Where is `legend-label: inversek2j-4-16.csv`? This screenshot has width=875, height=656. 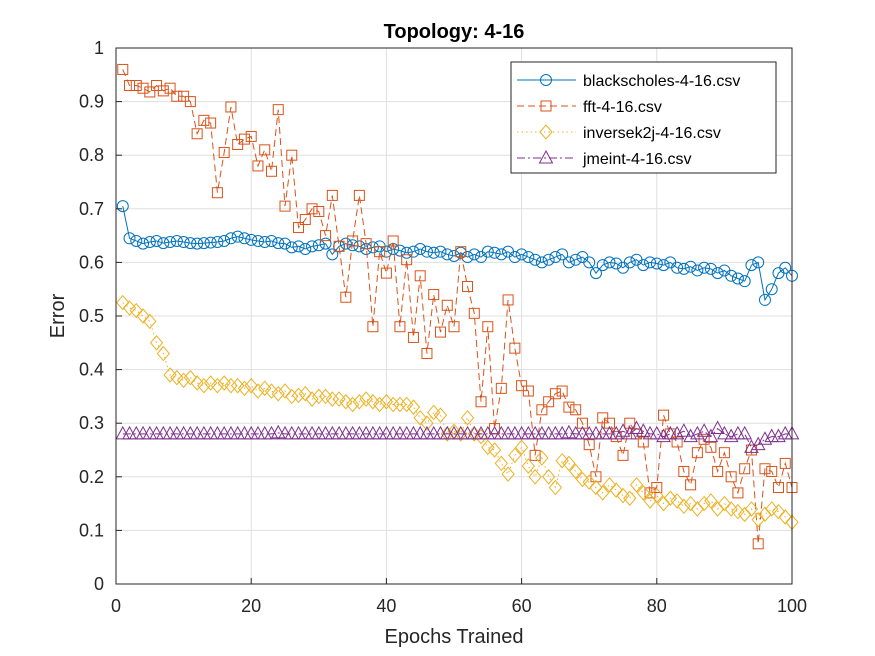
legend-label: inversek2j-4-16.csv is located at coordinates (652, 133).